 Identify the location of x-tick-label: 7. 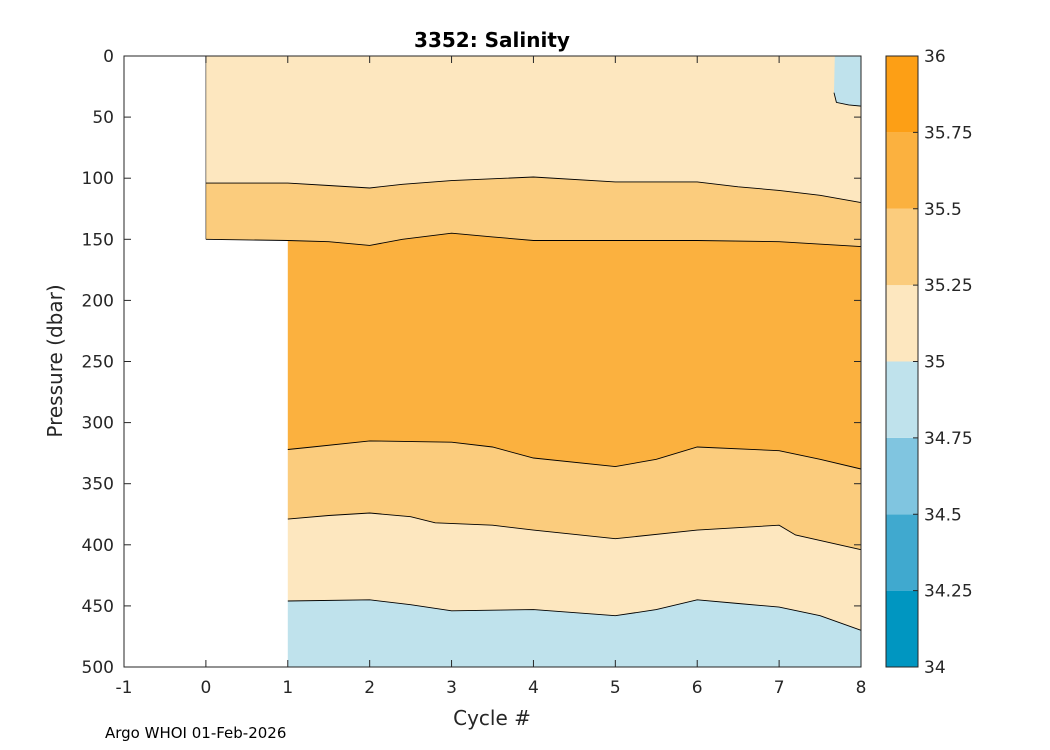
(779, 688).